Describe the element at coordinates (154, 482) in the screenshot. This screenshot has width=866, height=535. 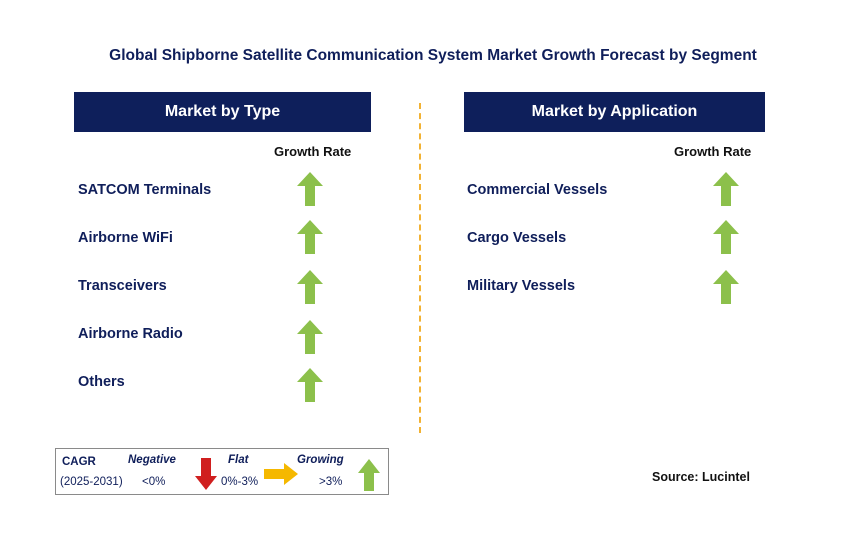
I see `legend-negative-range: <0%` at that location.